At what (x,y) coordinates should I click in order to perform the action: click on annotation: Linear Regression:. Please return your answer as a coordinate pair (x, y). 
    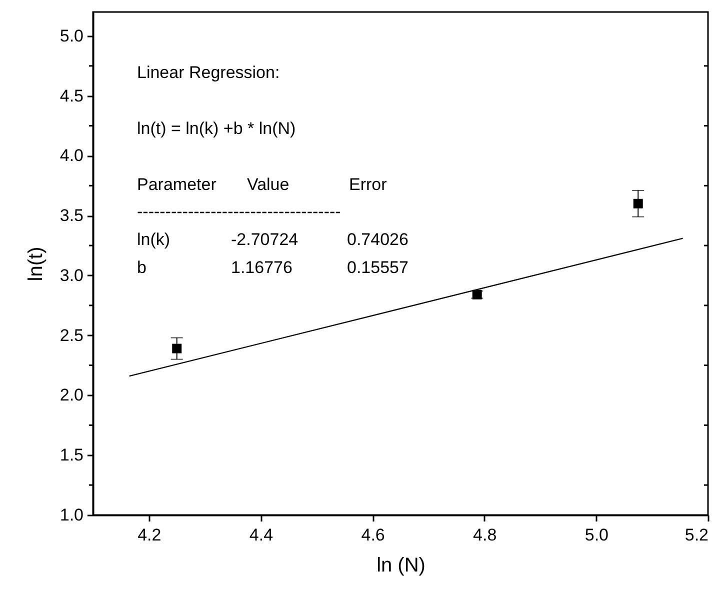
    Looking at the image, I should click on (208, 72).